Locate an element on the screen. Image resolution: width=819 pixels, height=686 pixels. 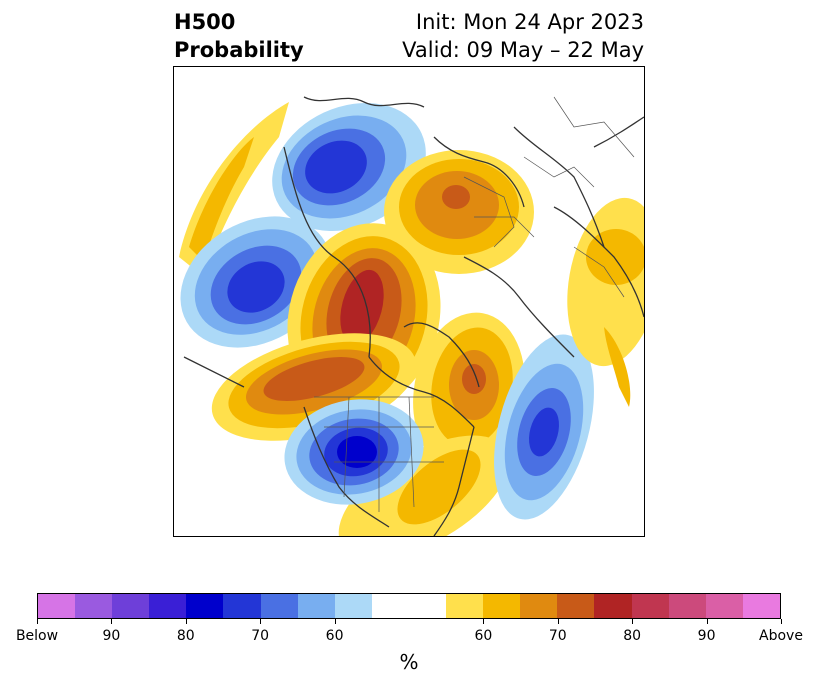
anomaly-above-arctic is located at coordinates (459, 212).